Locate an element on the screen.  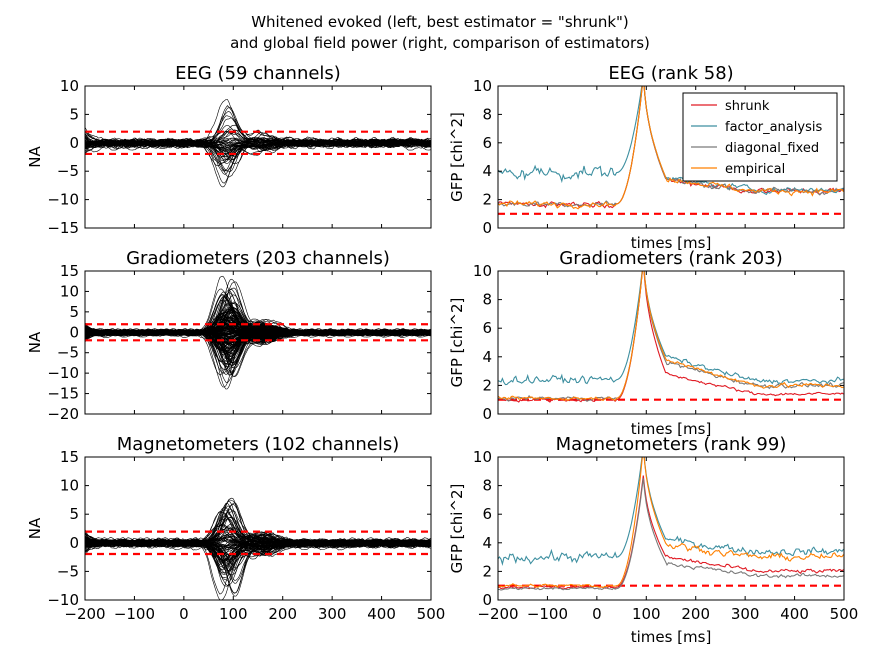
legend-frame is located at coordinates (760, 137).